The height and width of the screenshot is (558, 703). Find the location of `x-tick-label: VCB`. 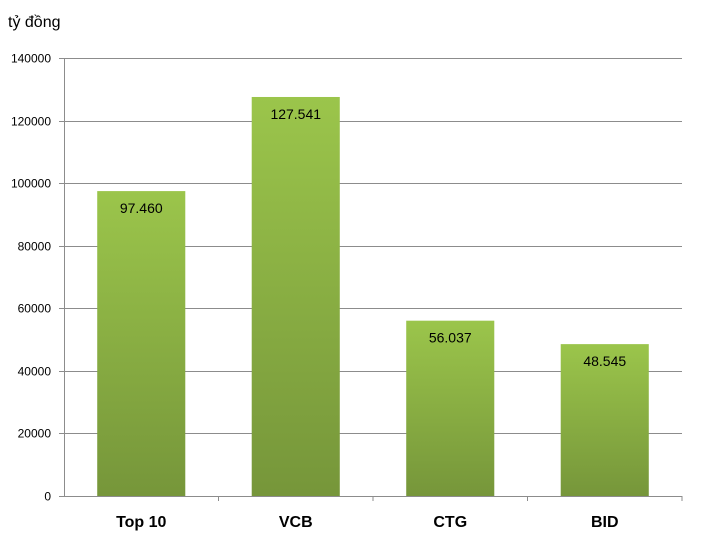

x-tick-label: VCB is located at coordinates (296, 522).